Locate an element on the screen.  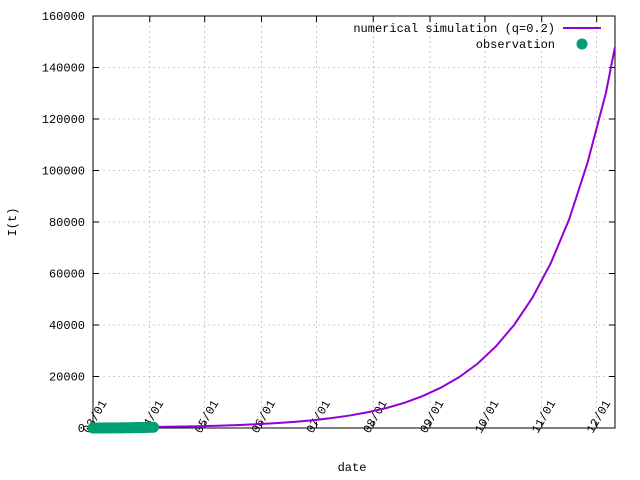
y-tick-label: 40000 is located at coordinates (67, 326).